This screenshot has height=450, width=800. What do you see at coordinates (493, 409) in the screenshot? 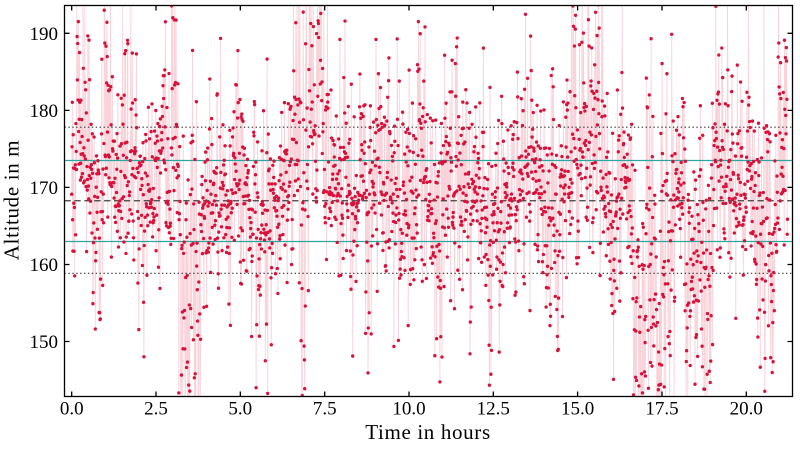
I see `svg-text: 12.5` at bounding box center [493, 409].